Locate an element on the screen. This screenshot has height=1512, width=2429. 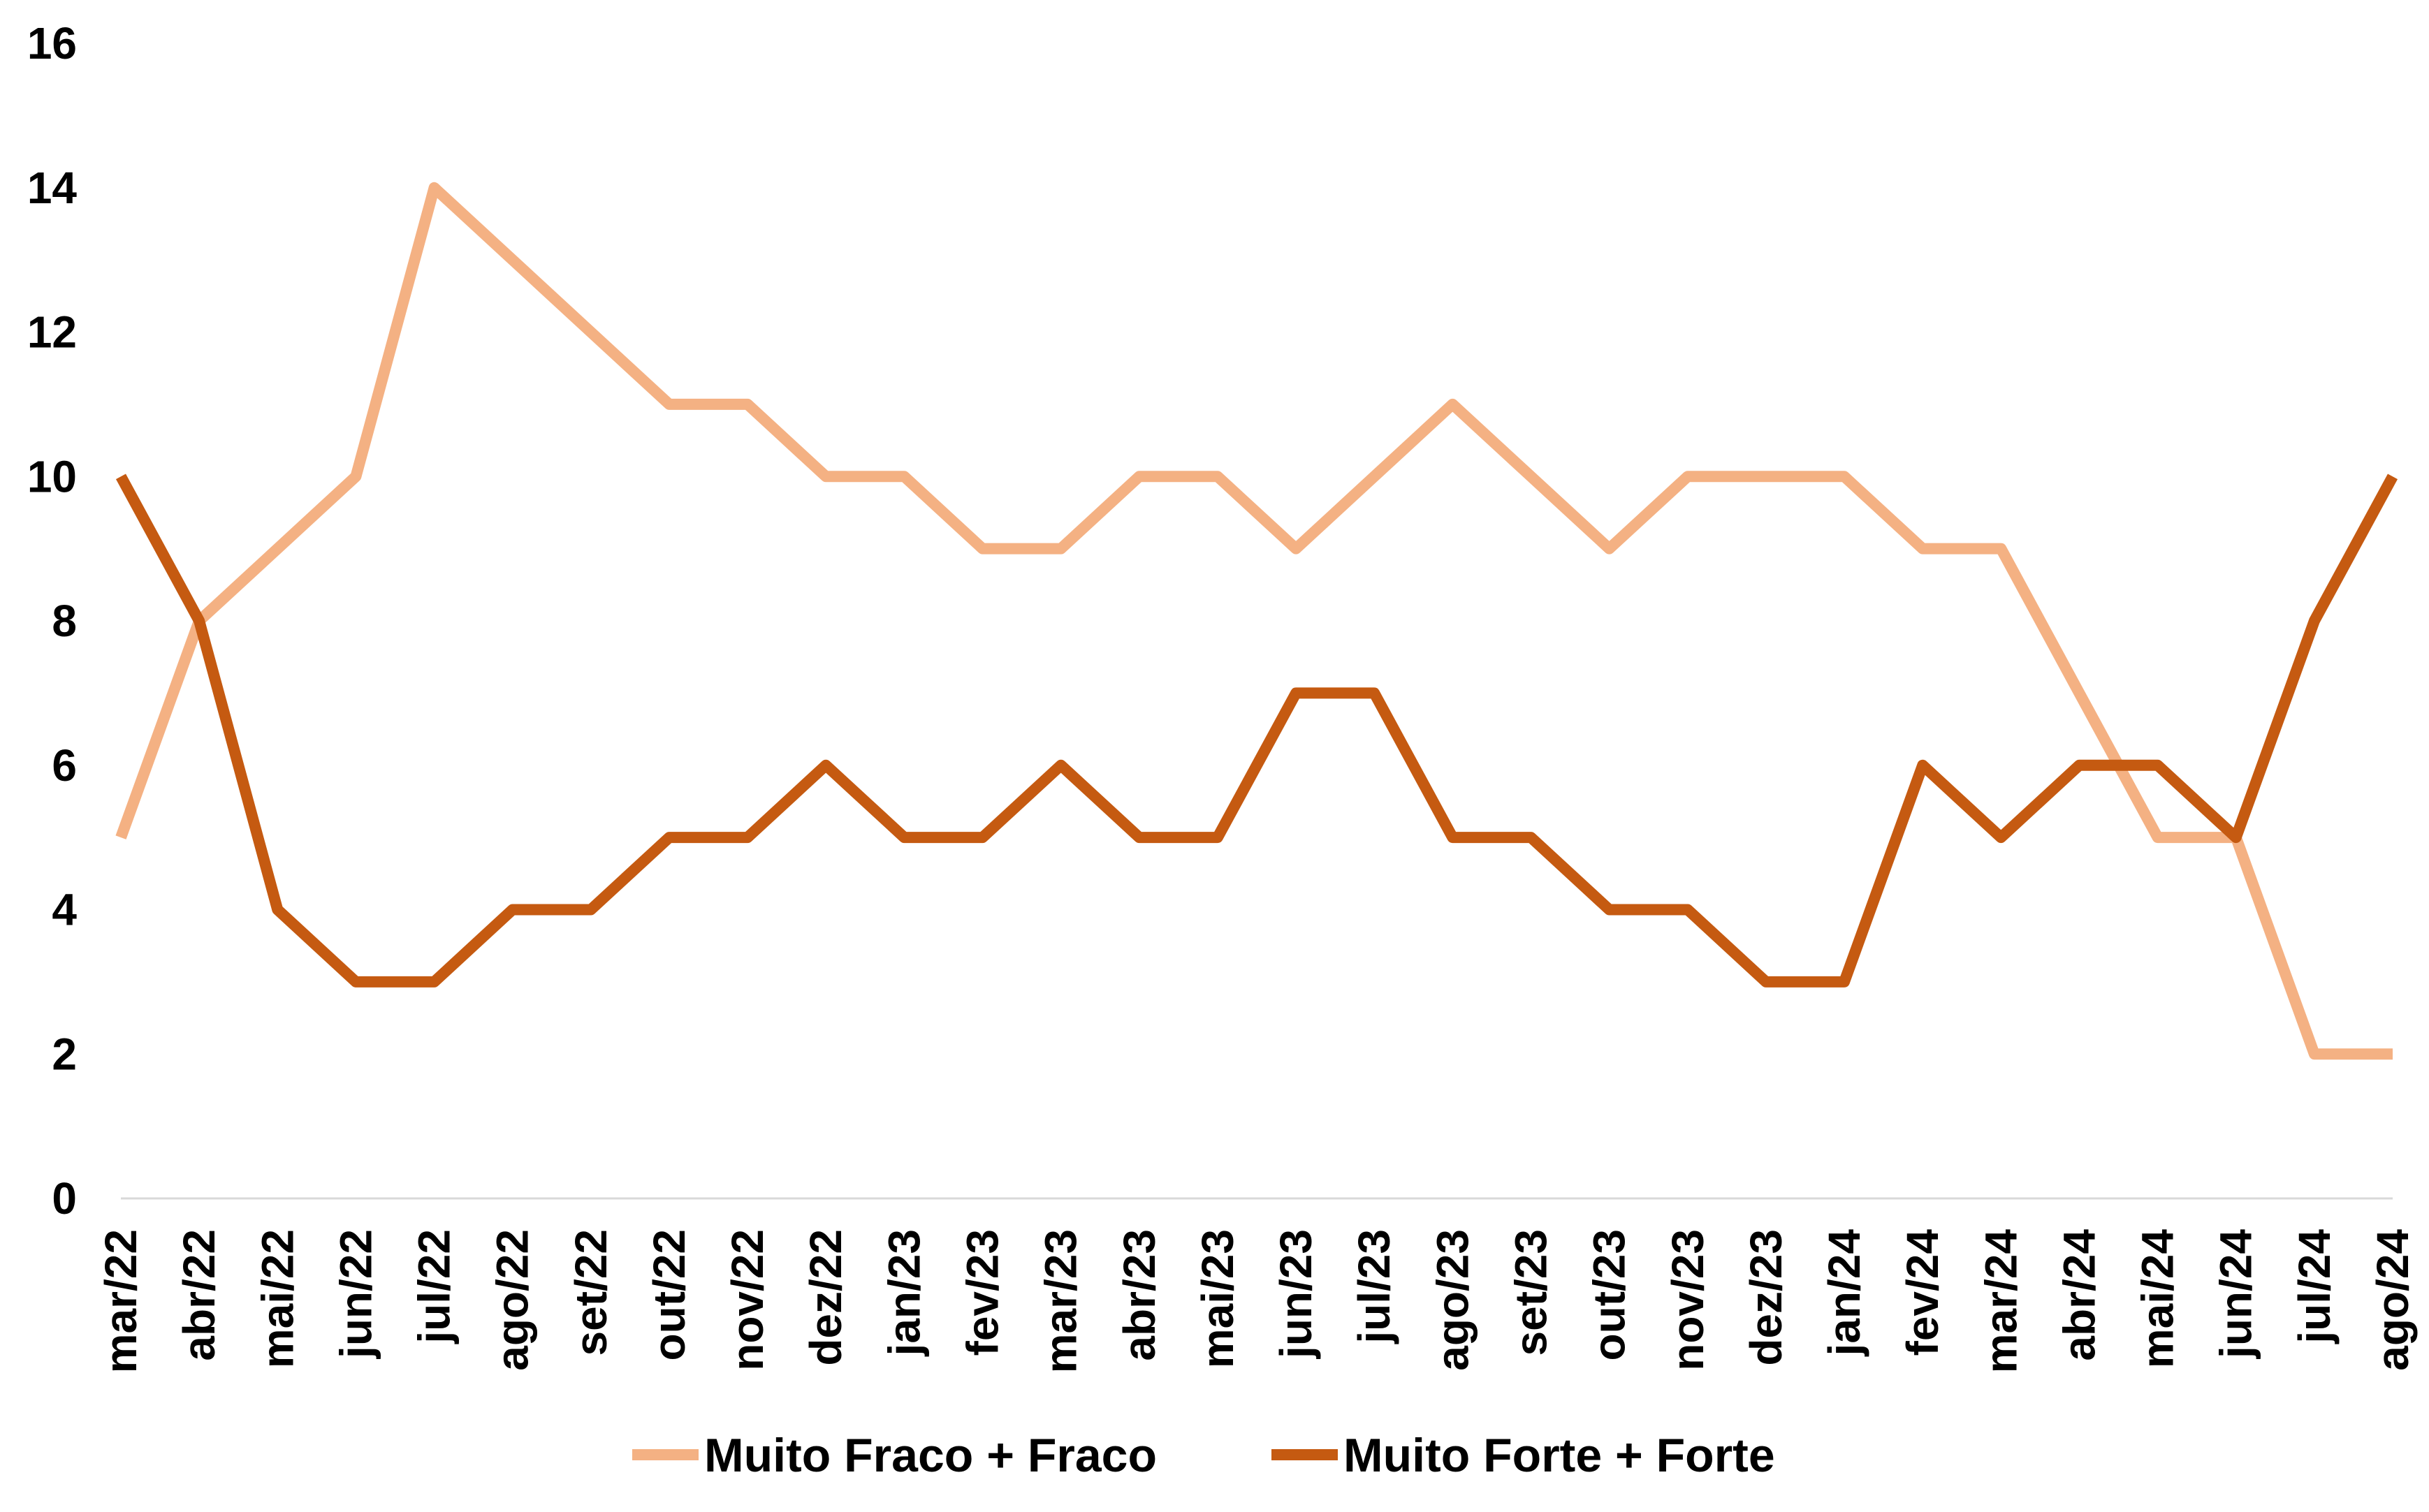
x-tick-label: set/23 is located at coordinates (1531, 1293).